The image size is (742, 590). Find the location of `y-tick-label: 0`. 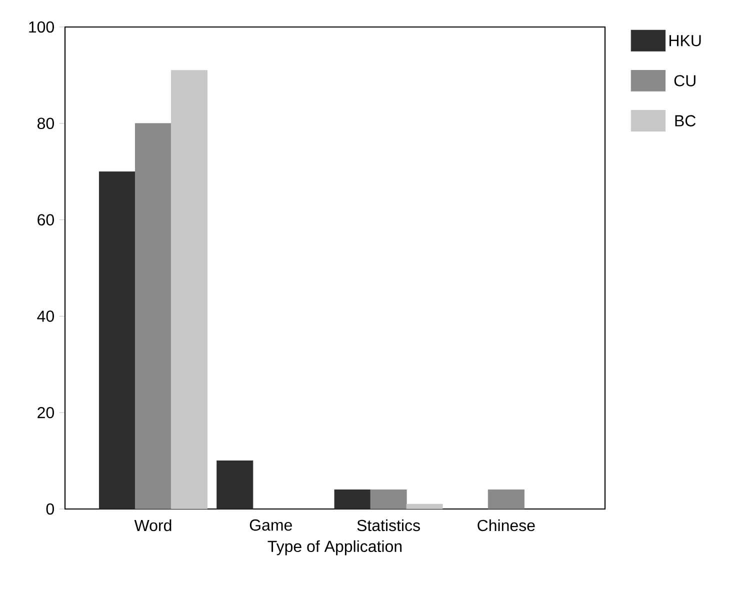

y-tick-label: 0 is located at coordinates (50, 509).